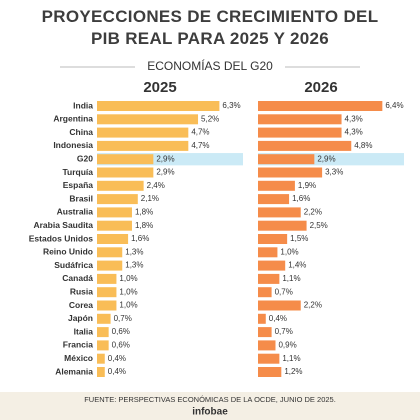  What do you see at coordinates (81, 198) in the screenshot?
I see `category-label: Brasil` at bounding box center [81, 198].